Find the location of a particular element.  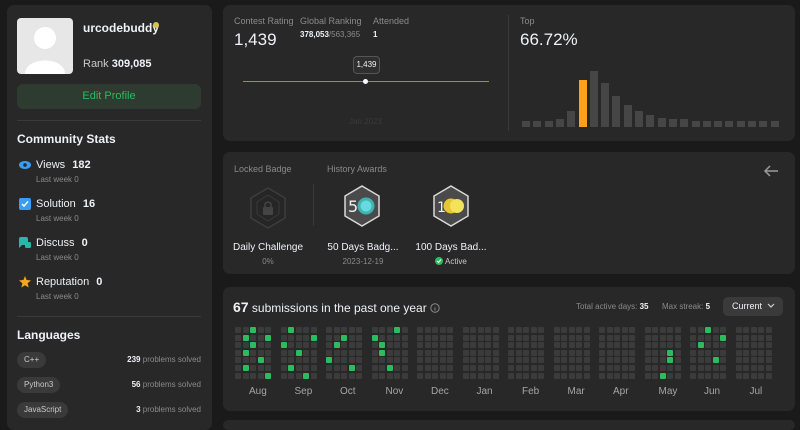

rating-point is located at coordinates (365, 81).